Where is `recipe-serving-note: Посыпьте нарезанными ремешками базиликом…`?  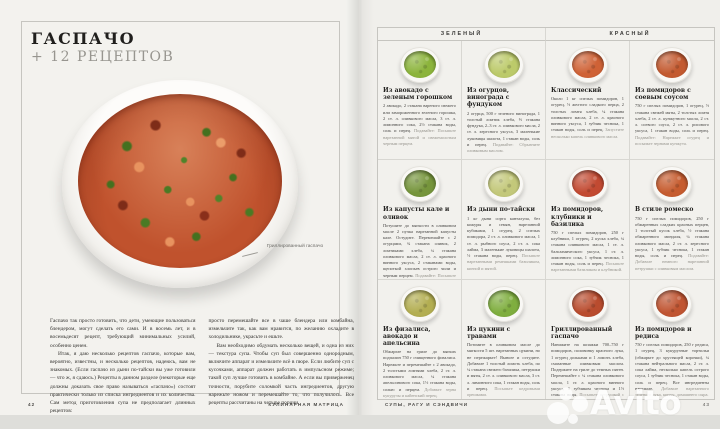
recipe-serving-note: Посыпьте нарезанными ремешками базиликом… is located at coordinates (503, 262).